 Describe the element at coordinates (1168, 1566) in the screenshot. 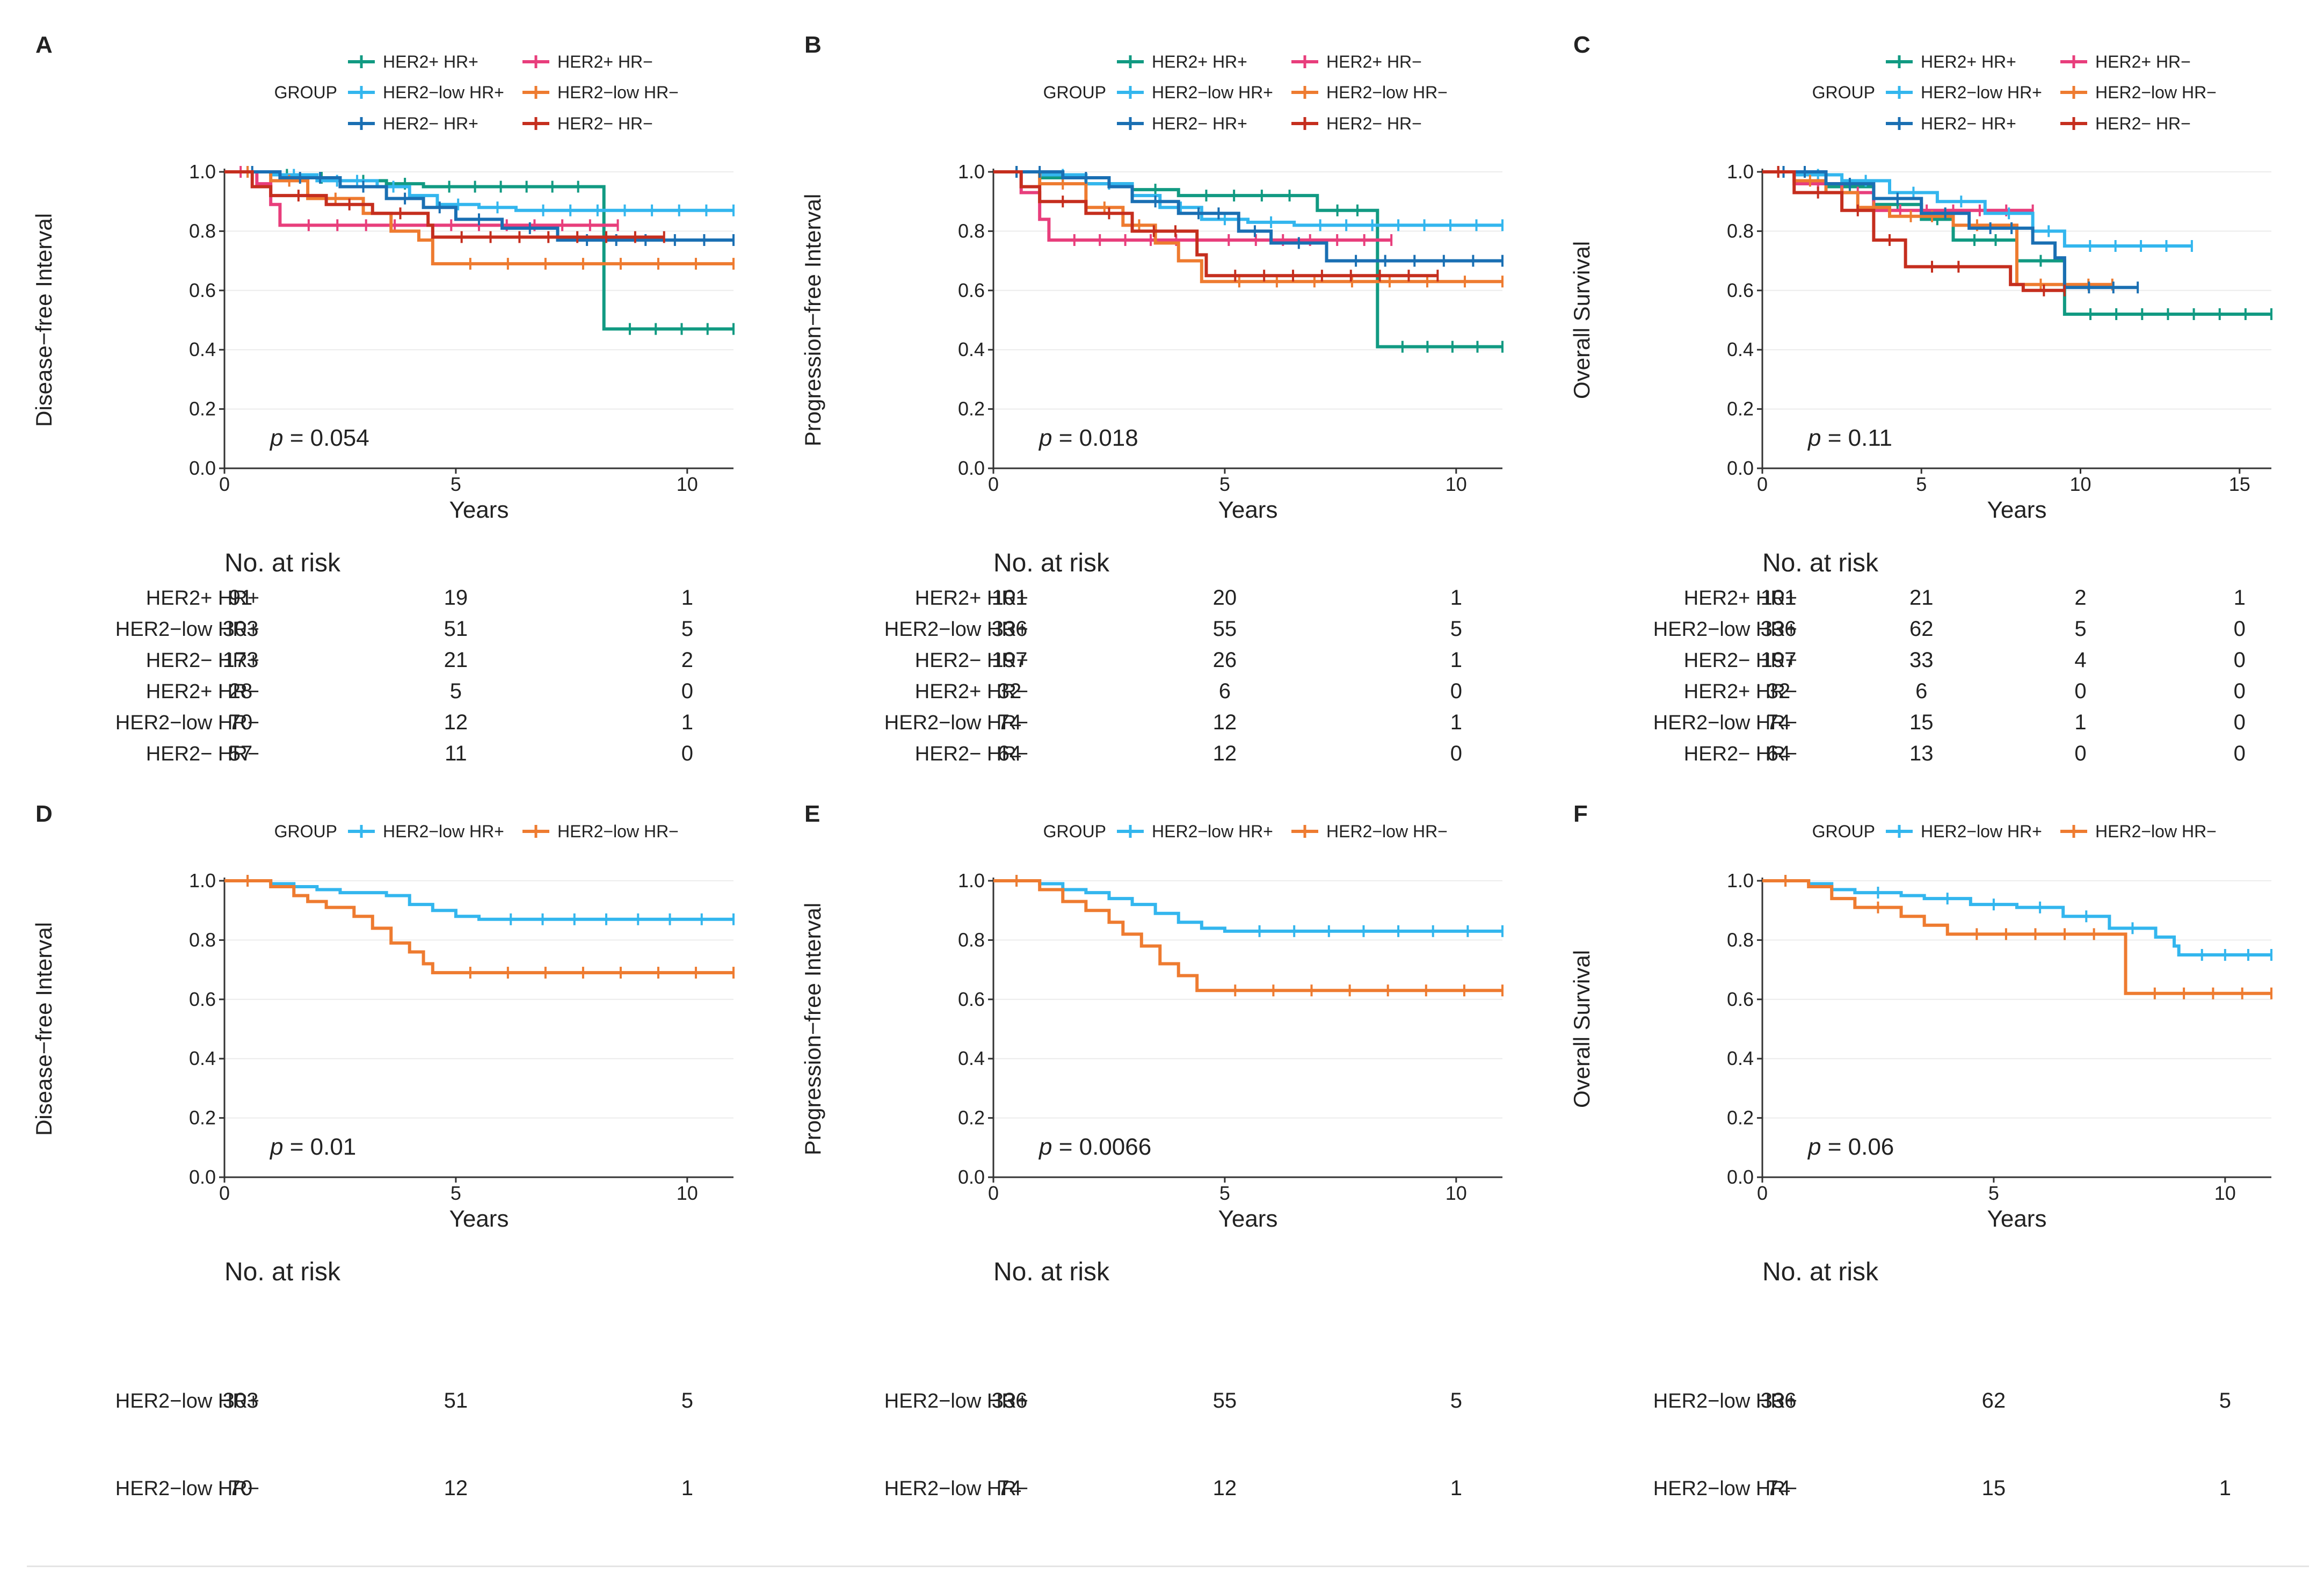

I see `bottom-divider` at that location.